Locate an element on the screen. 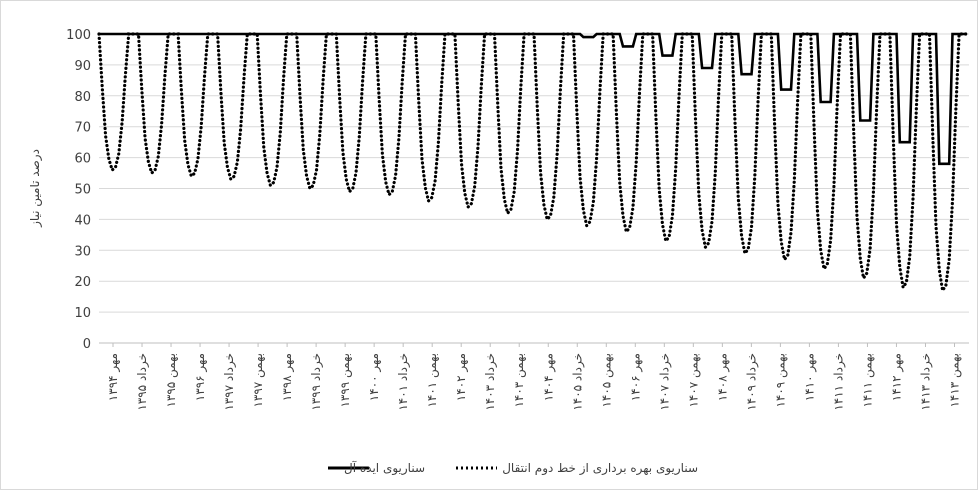 Image resolution: width=978 pixels, height=490 pixels. y-tick-label: 100 is located at coordinates (78, 35).